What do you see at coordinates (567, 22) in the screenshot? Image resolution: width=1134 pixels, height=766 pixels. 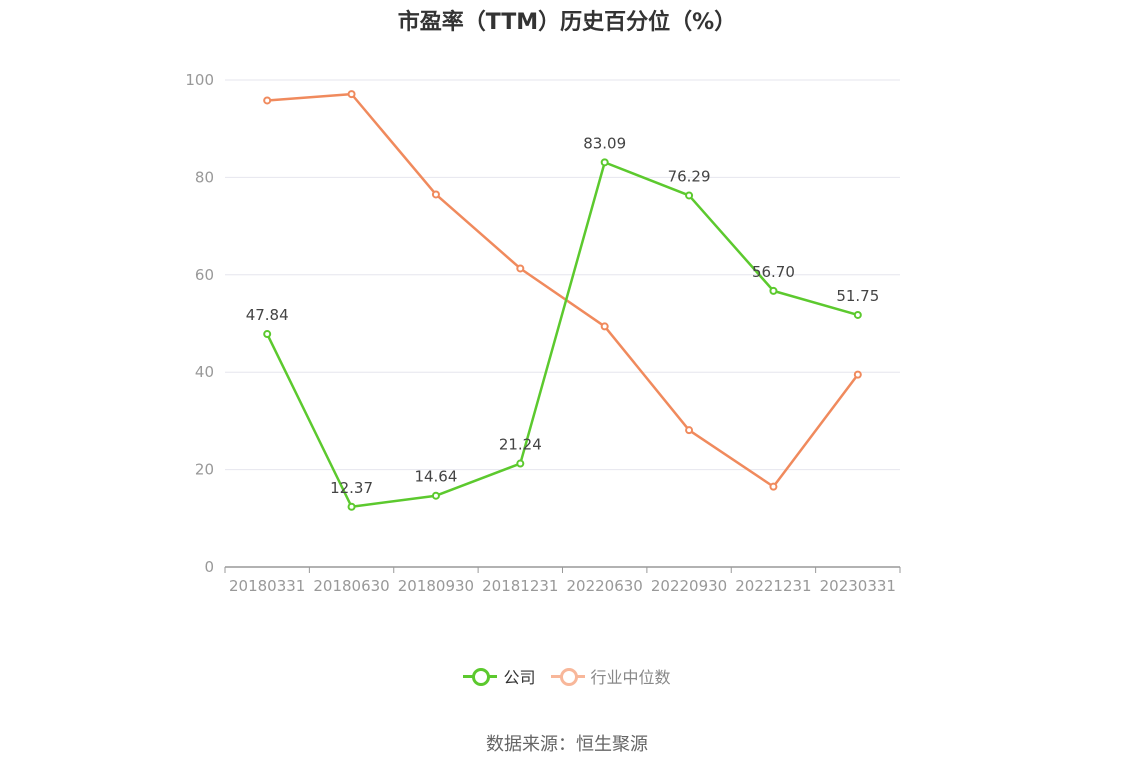 I see `chart-title: 市盈率（TTM）历史百分位（%）` at bounding box center [567, 22].